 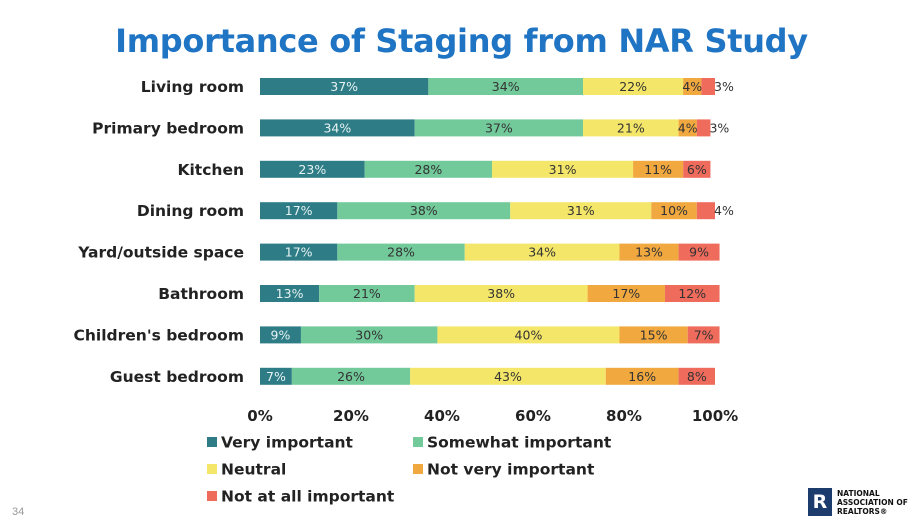 I want to click on bar-segment-yard-outside-space-very-important, so click(x=299, y=252).